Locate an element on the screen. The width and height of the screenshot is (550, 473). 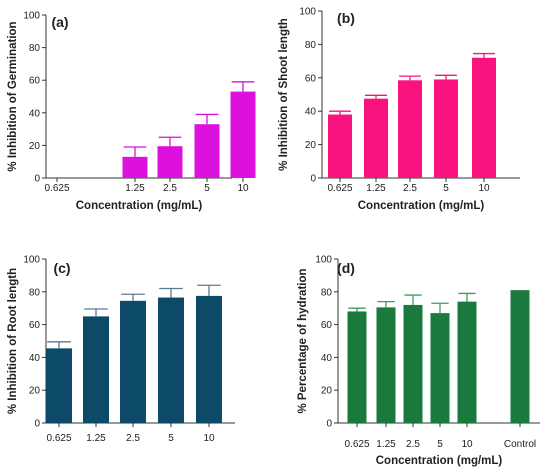
y-axis-title: % Inhibition of Shoot length is located at coordinates (284, 94).